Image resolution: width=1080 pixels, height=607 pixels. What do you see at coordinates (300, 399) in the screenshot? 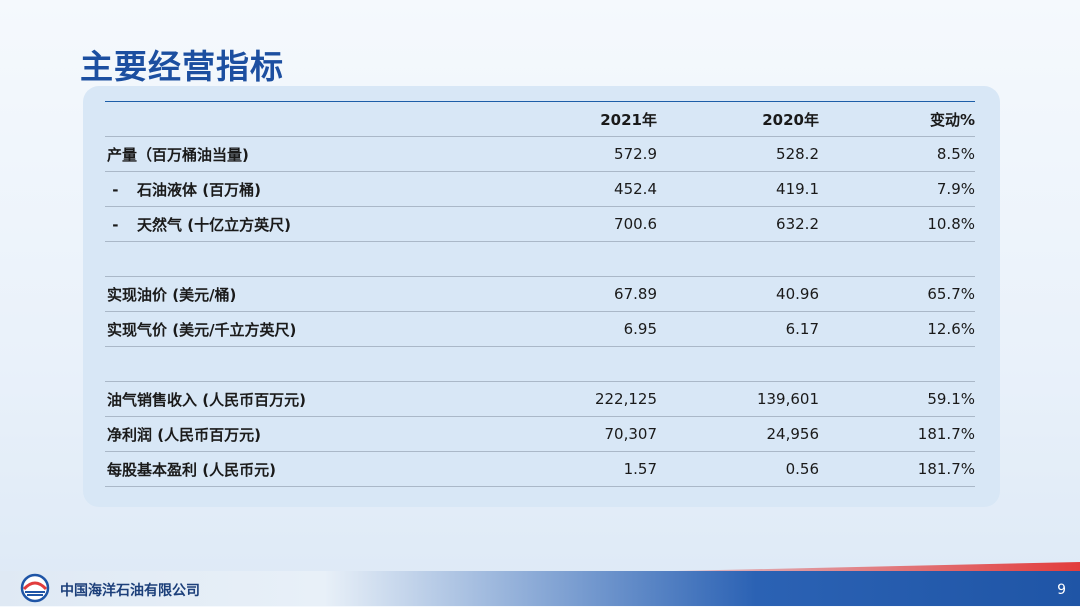
I see `row-label: 油气销售收入 (人民币百万元)` at bounding box center [300, 399].